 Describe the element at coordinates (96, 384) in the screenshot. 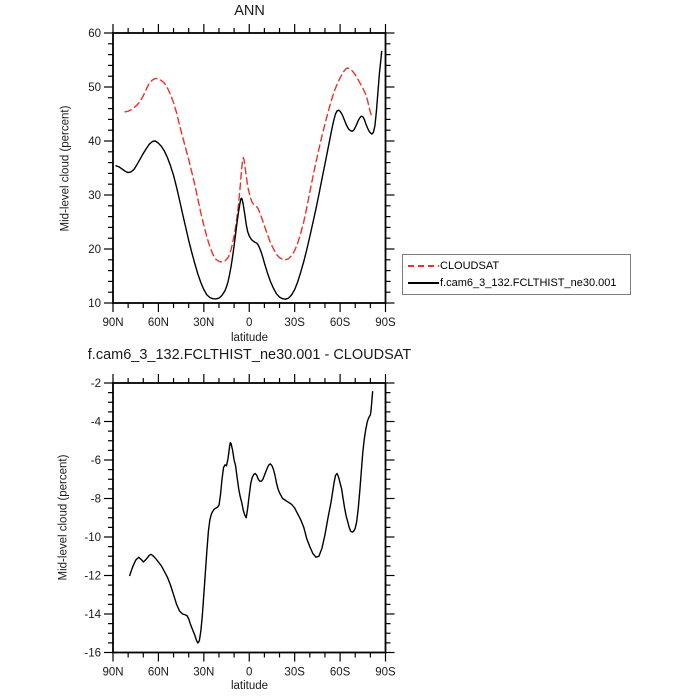

I see `y-tick-label: -2` at that location.